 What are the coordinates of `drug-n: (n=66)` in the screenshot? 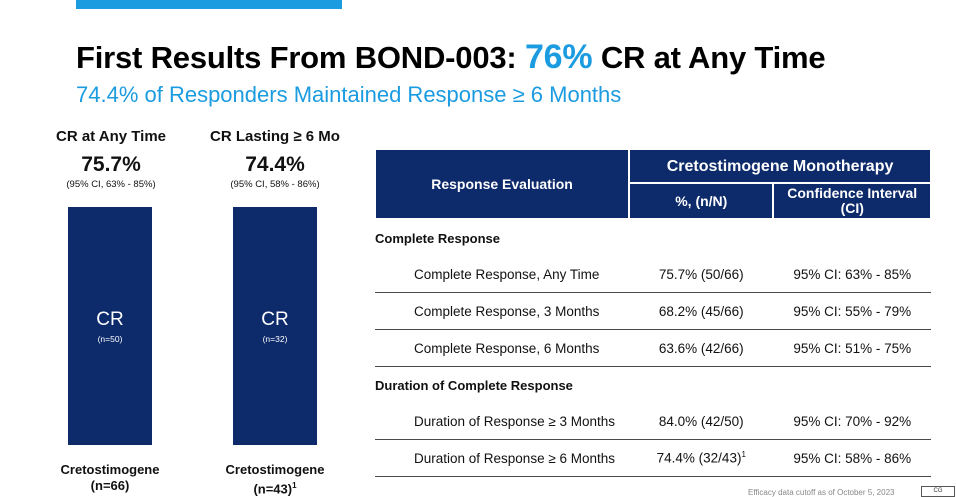 It's located at (110, 486).